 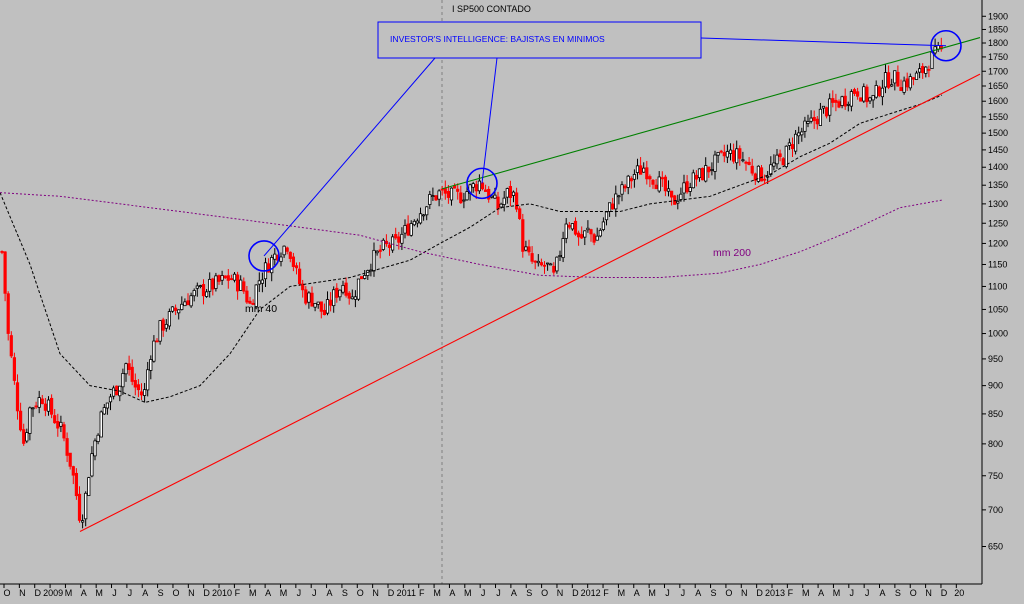 I want to click on x-tick-label: 2012, so click(x=591, y=593).